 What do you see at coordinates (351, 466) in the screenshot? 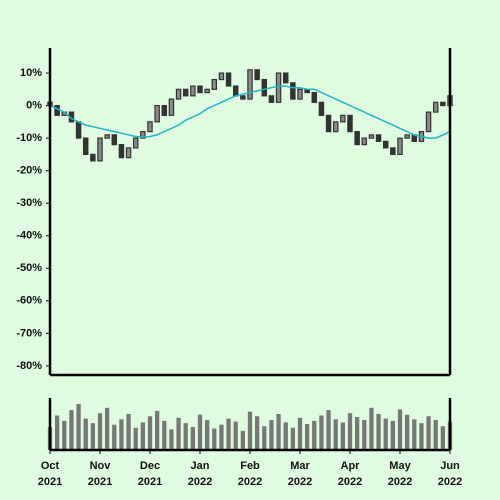
I see `x-tick-label-line: Apr` at bounding box center [351, 466].